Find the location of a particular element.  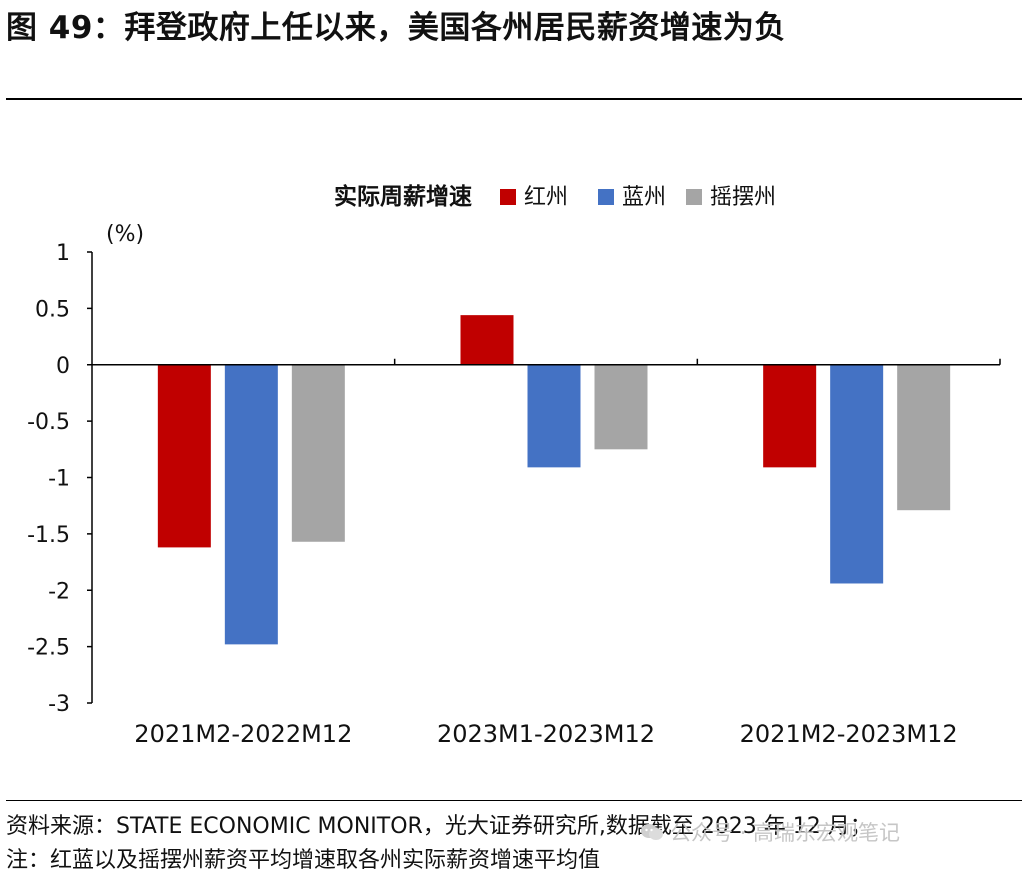

x-category-label: 2021M2-2023M12 is located at coordinates (849, 734).